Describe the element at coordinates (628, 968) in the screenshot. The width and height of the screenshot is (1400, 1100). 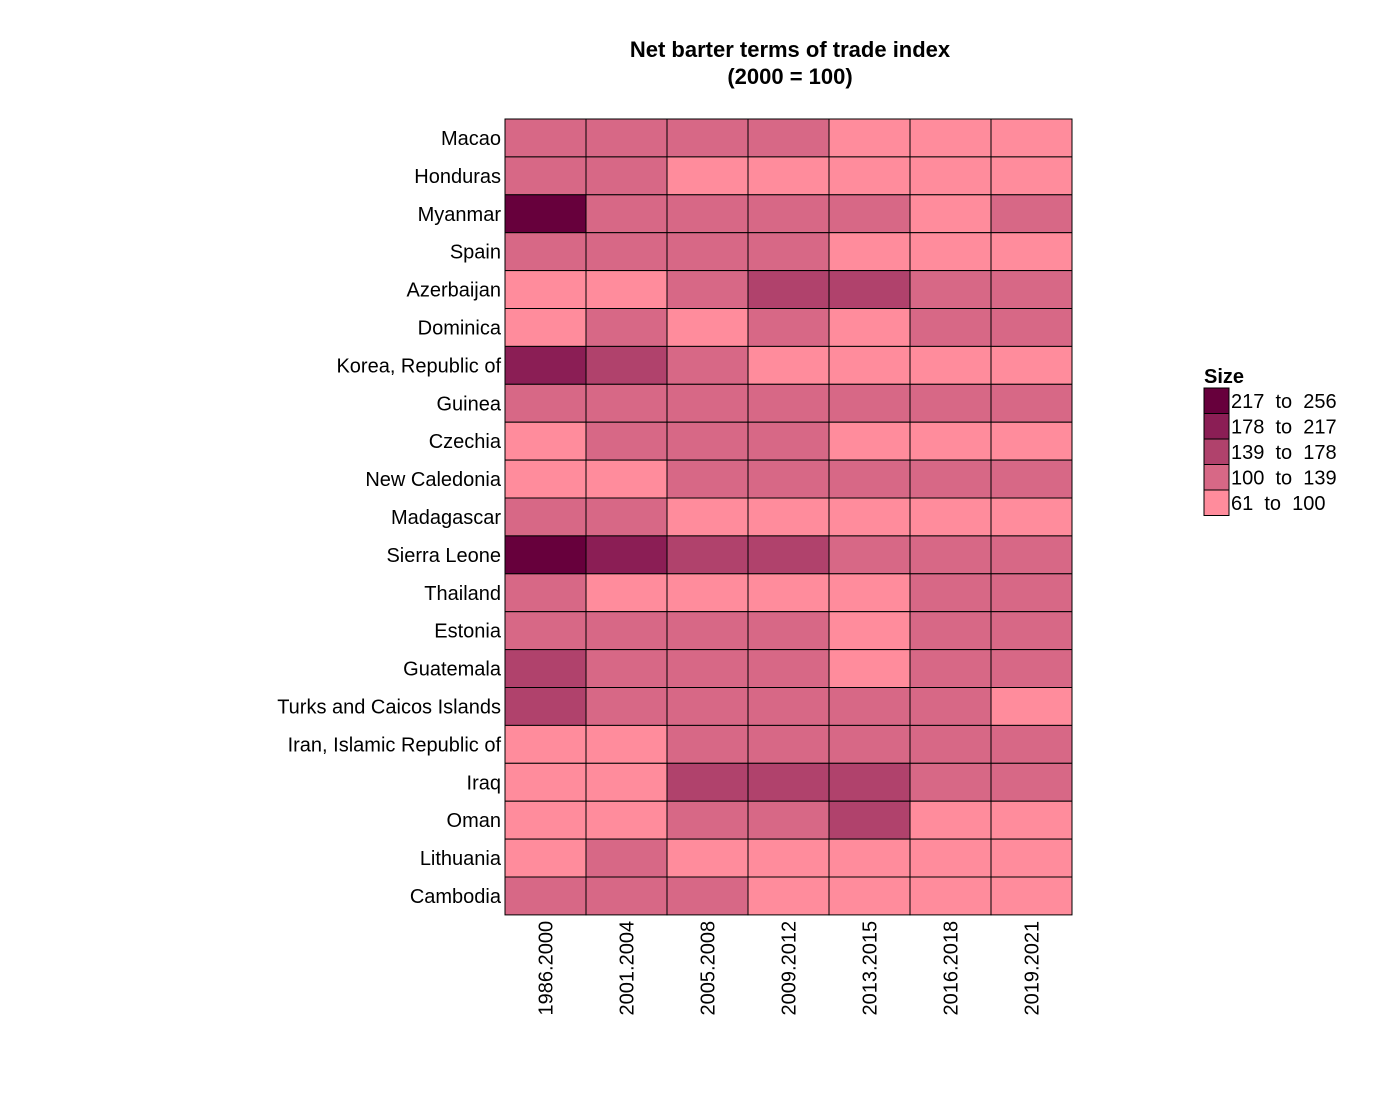
I see `column-label: 2001.2004` at that location.